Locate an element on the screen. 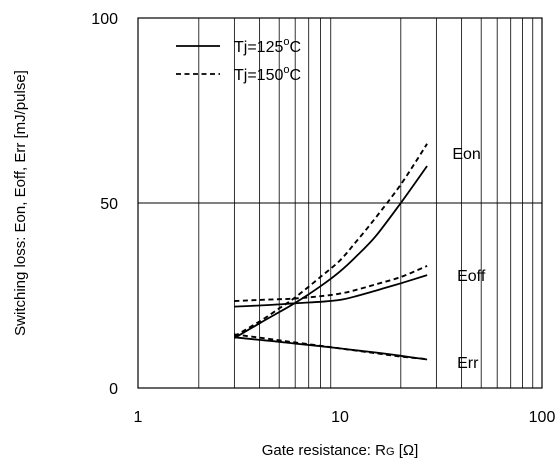  curve-label-eon: Eon is located at coordinates (466, 154).